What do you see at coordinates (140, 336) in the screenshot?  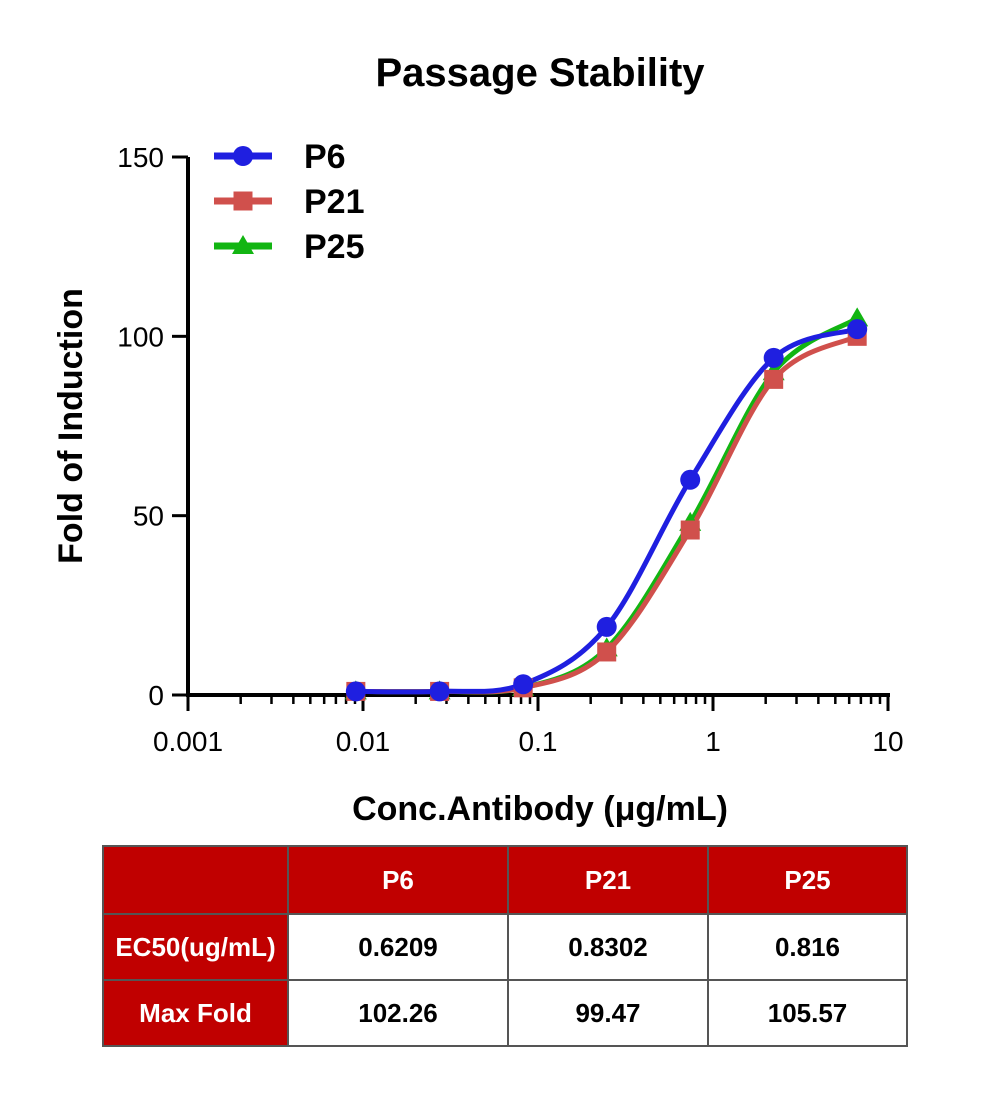 I see `y-tick-label: 100` at bounding box center [140, 336].